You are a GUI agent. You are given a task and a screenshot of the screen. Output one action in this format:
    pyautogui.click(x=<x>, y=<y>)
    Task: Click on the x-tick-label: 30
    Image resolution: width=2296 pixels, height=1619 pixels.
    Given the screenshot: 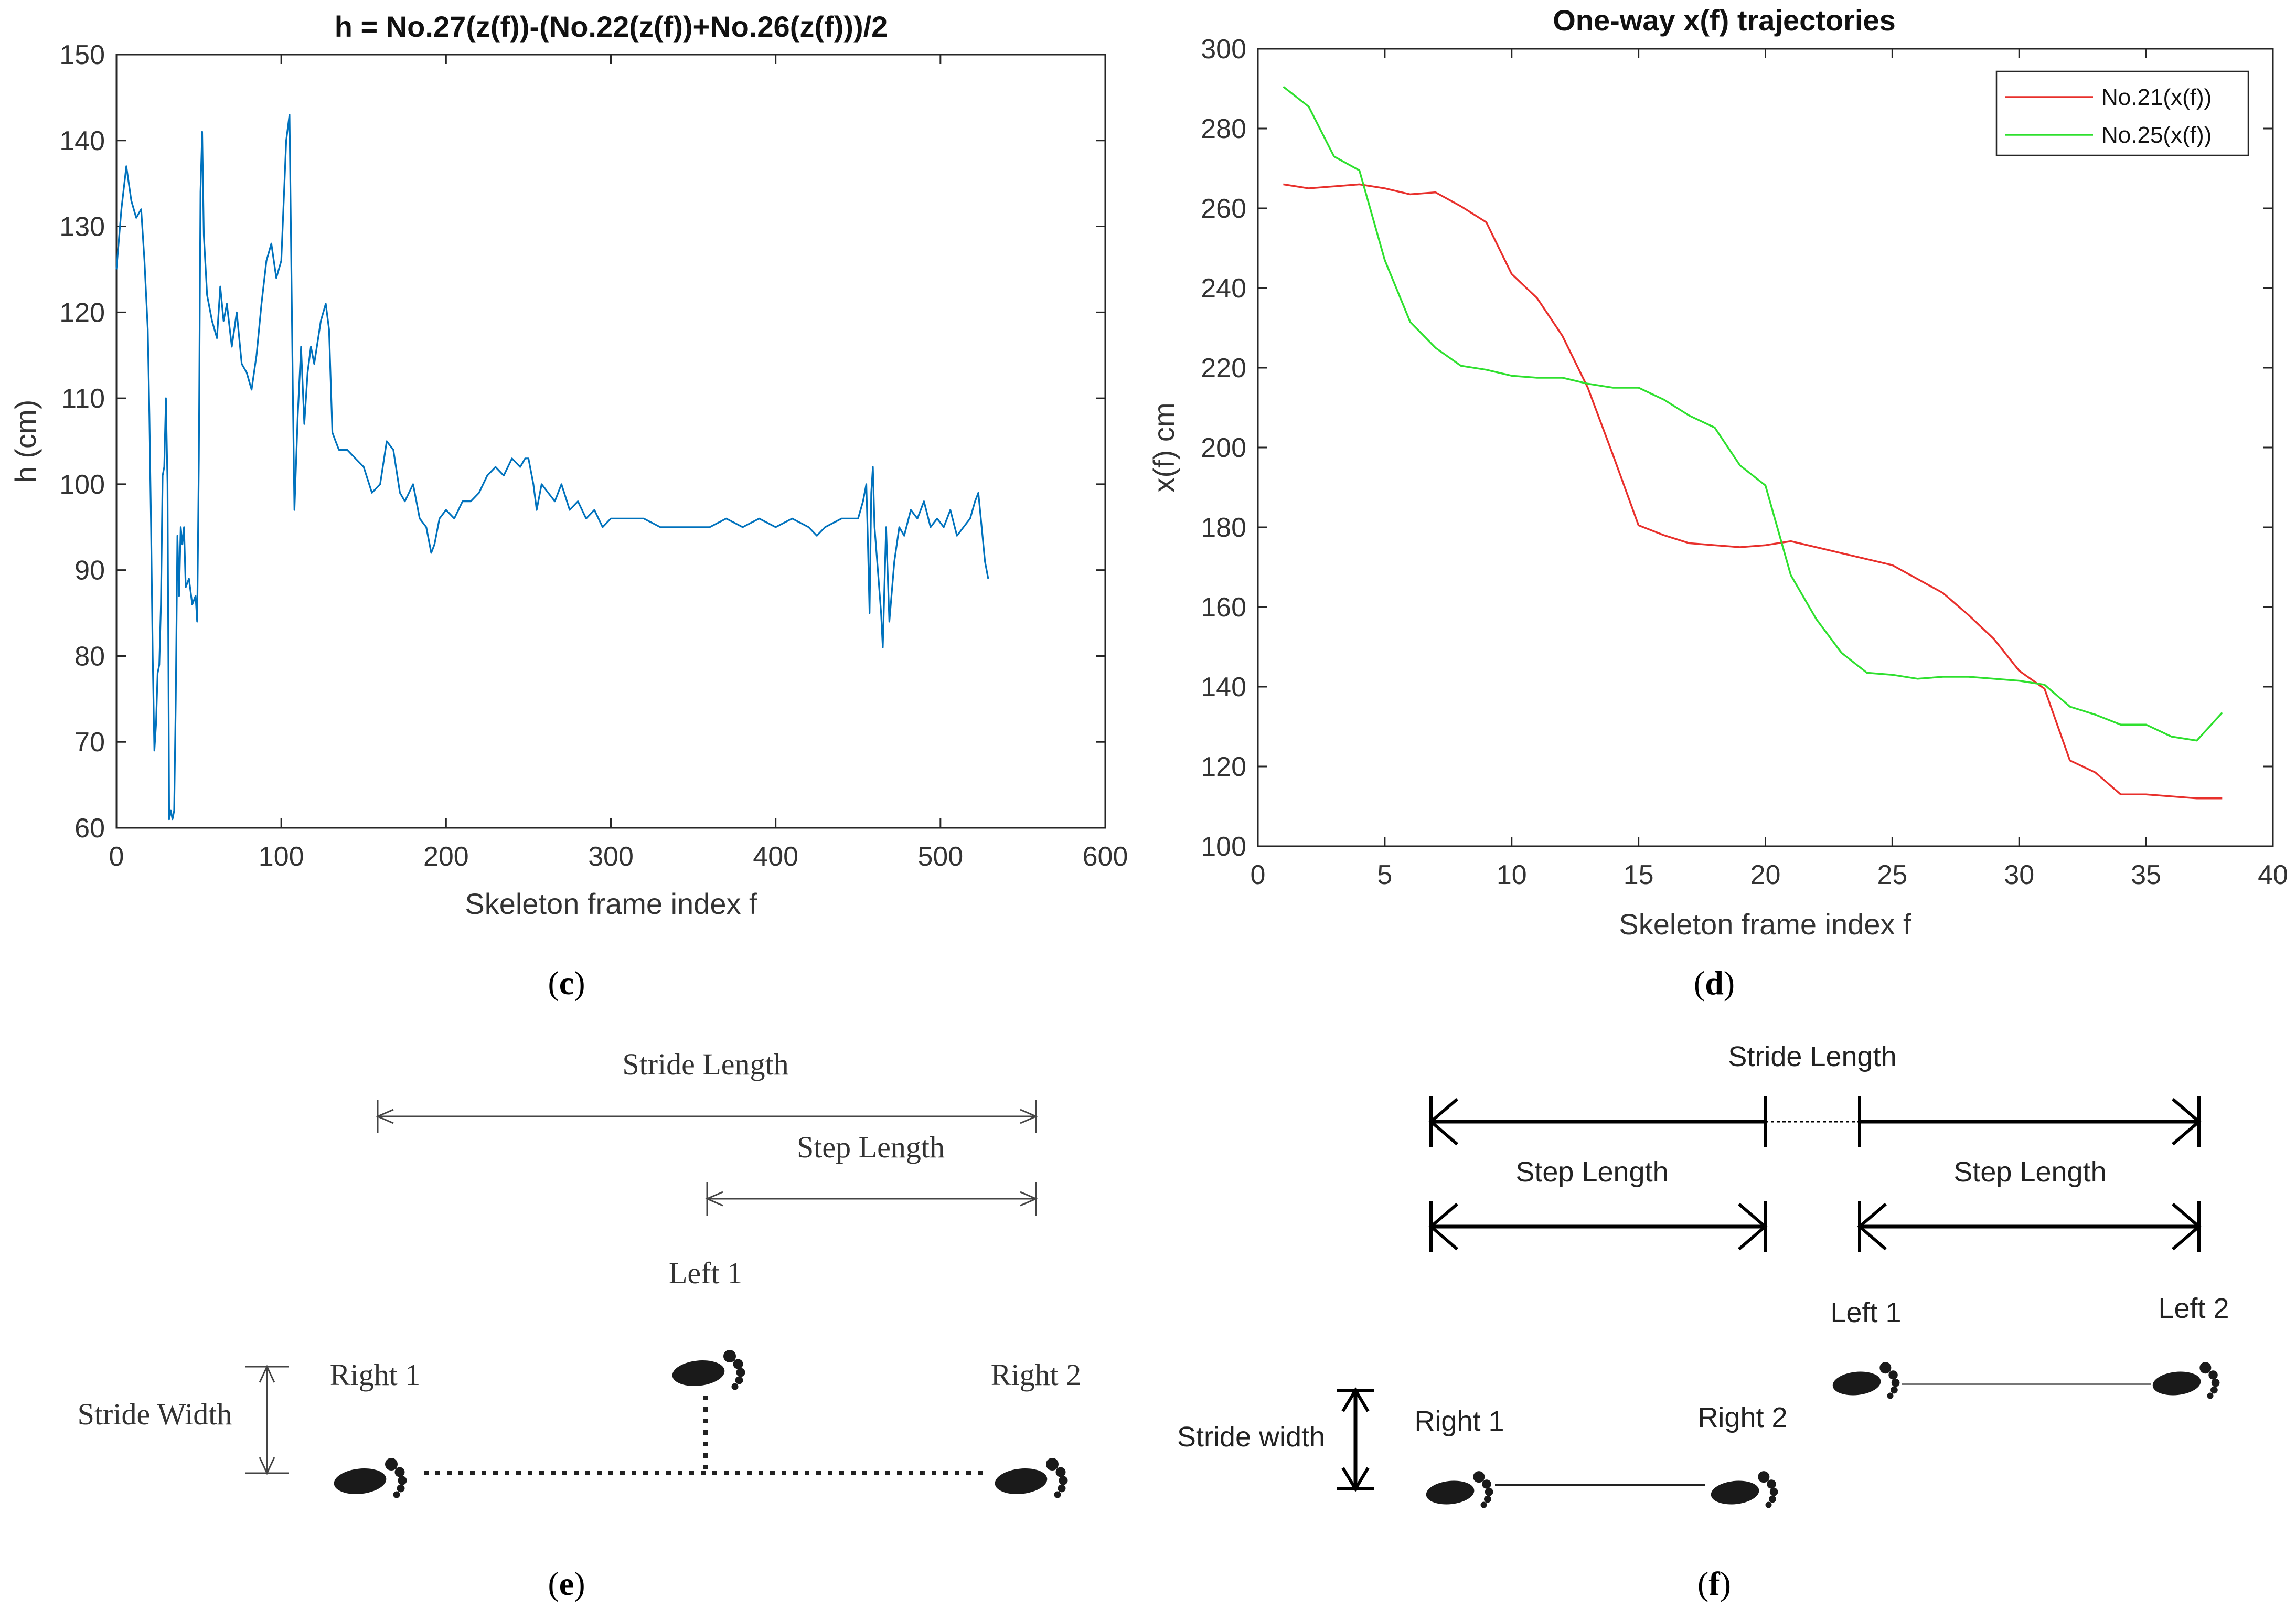 What is the action you would take?
    pyautogui.click(x=2019, y=875)
    